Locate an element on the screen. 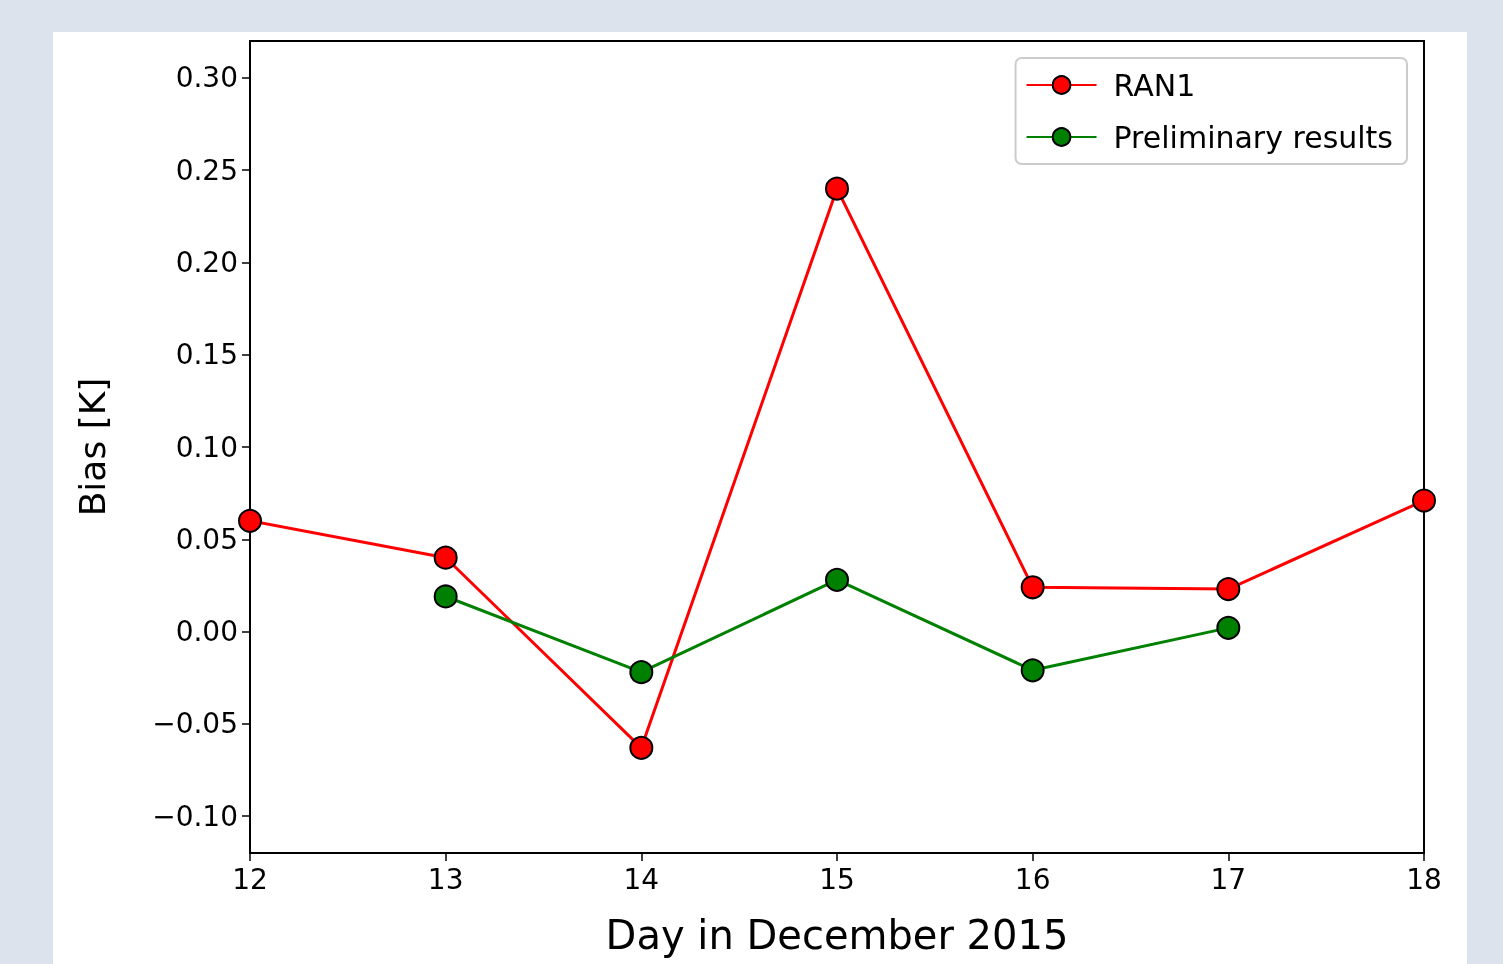  x-tick-label: 18 is located at coordinates (1424, 879).